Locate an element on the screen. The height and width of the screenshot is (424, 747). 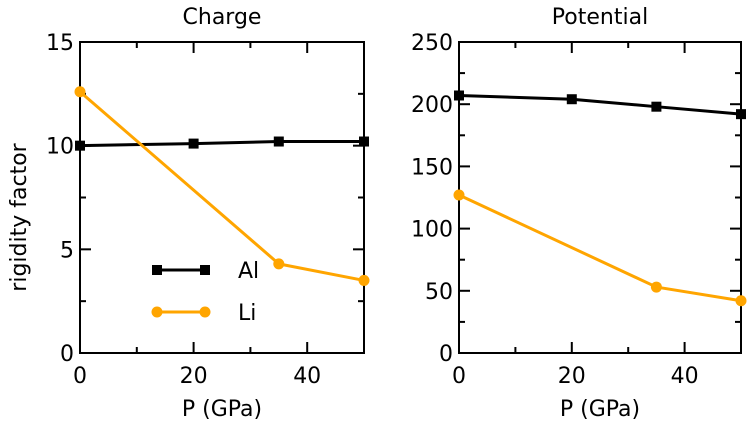
y-tick-label: 50 is located at coordinates (439, 292).